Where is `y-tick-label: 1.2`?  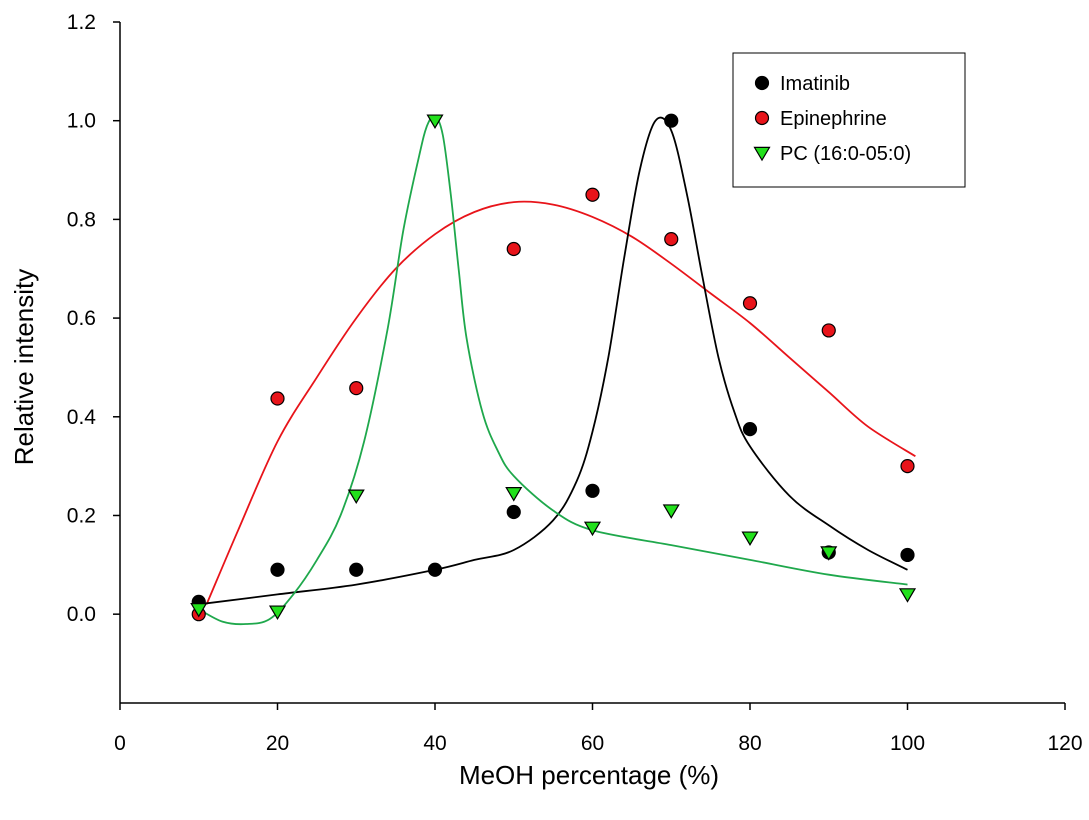 y-tick-label: 1.2 is located at coordinates (81, 22).